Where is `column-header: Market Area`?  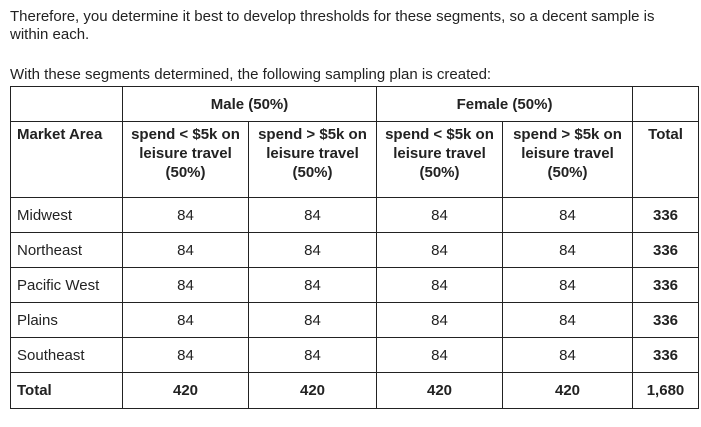 column-header: Market Area is located at coordinates (66, 159).